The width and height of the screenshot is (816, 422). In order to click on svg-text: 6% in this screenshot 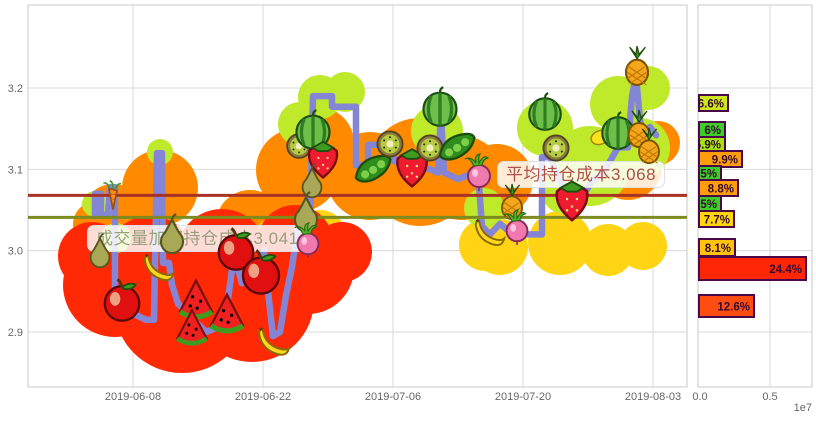, I will do `click(712, 131)`.